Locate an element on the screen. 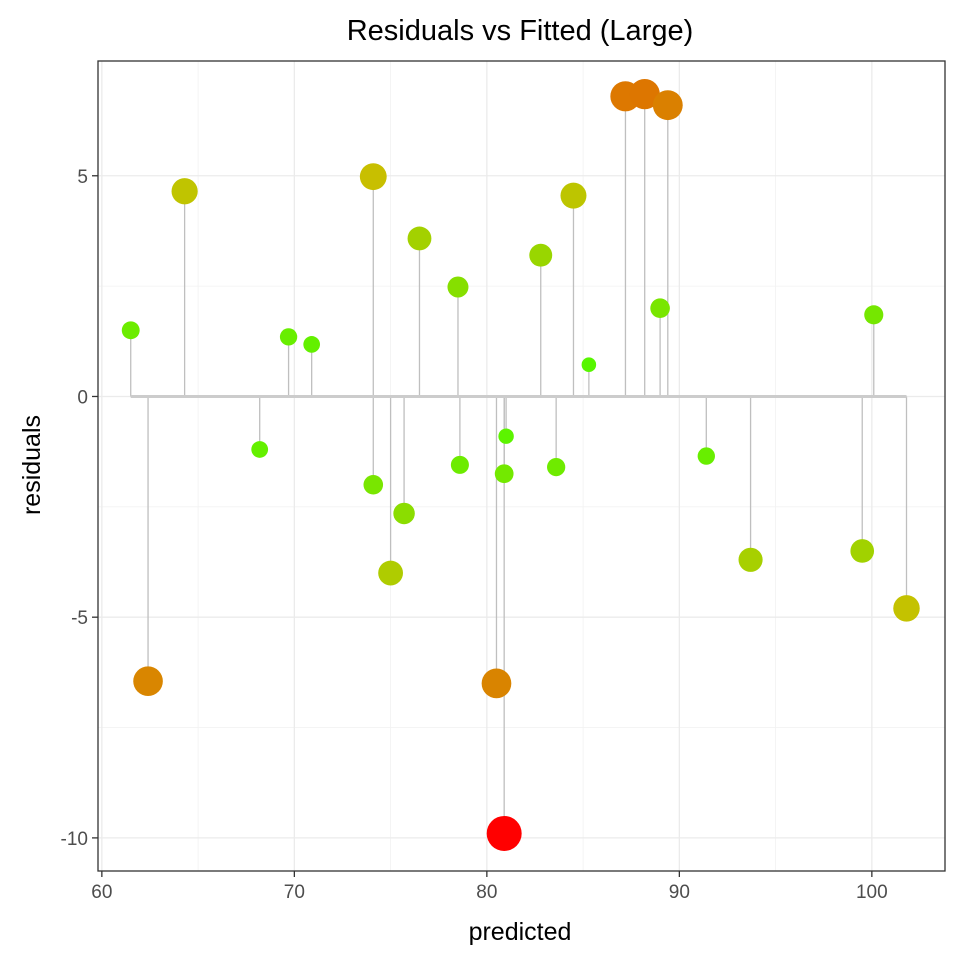  x-tick-label: 80 is located at coordinates (486, 892).